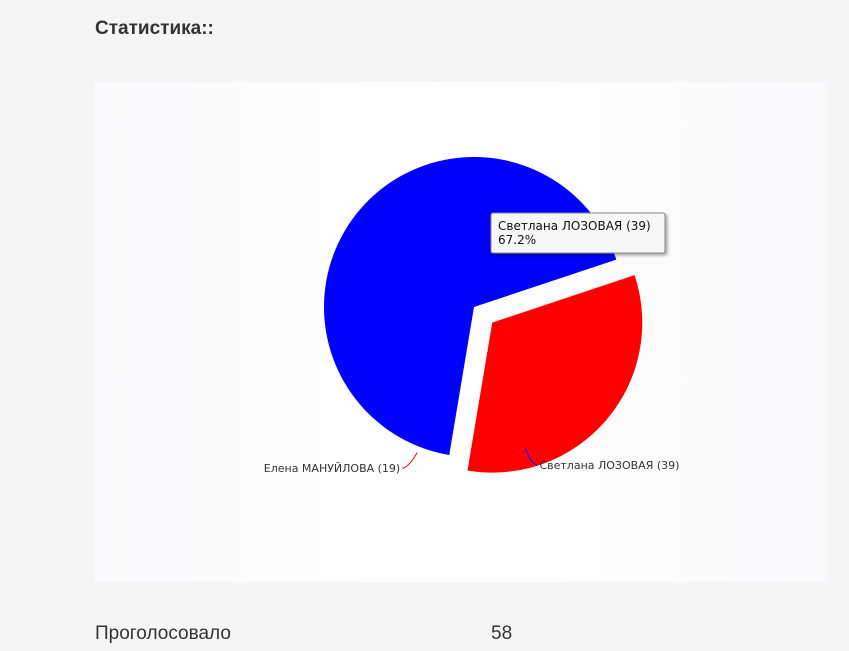 The width and height of the screenshot is (849, 651). Describe the element at coordinates (395, 635) in the screenshot. I see `votes-row: Проголосовало 58` at that location.